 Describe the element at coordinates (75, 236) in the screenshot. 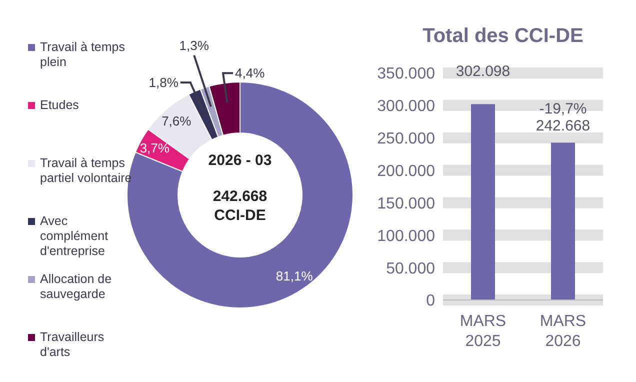

I see `legend-label: Avec complément d'entreprise` at that location.